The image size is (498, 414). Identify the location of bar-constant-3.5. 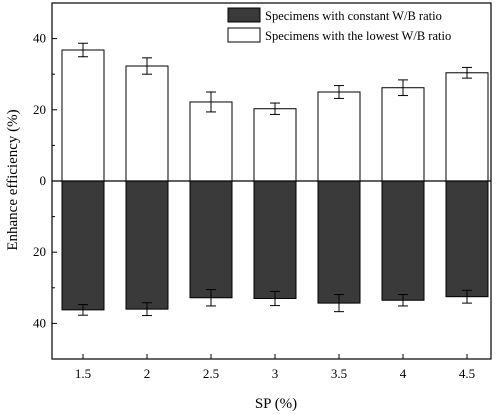
(339, 242).